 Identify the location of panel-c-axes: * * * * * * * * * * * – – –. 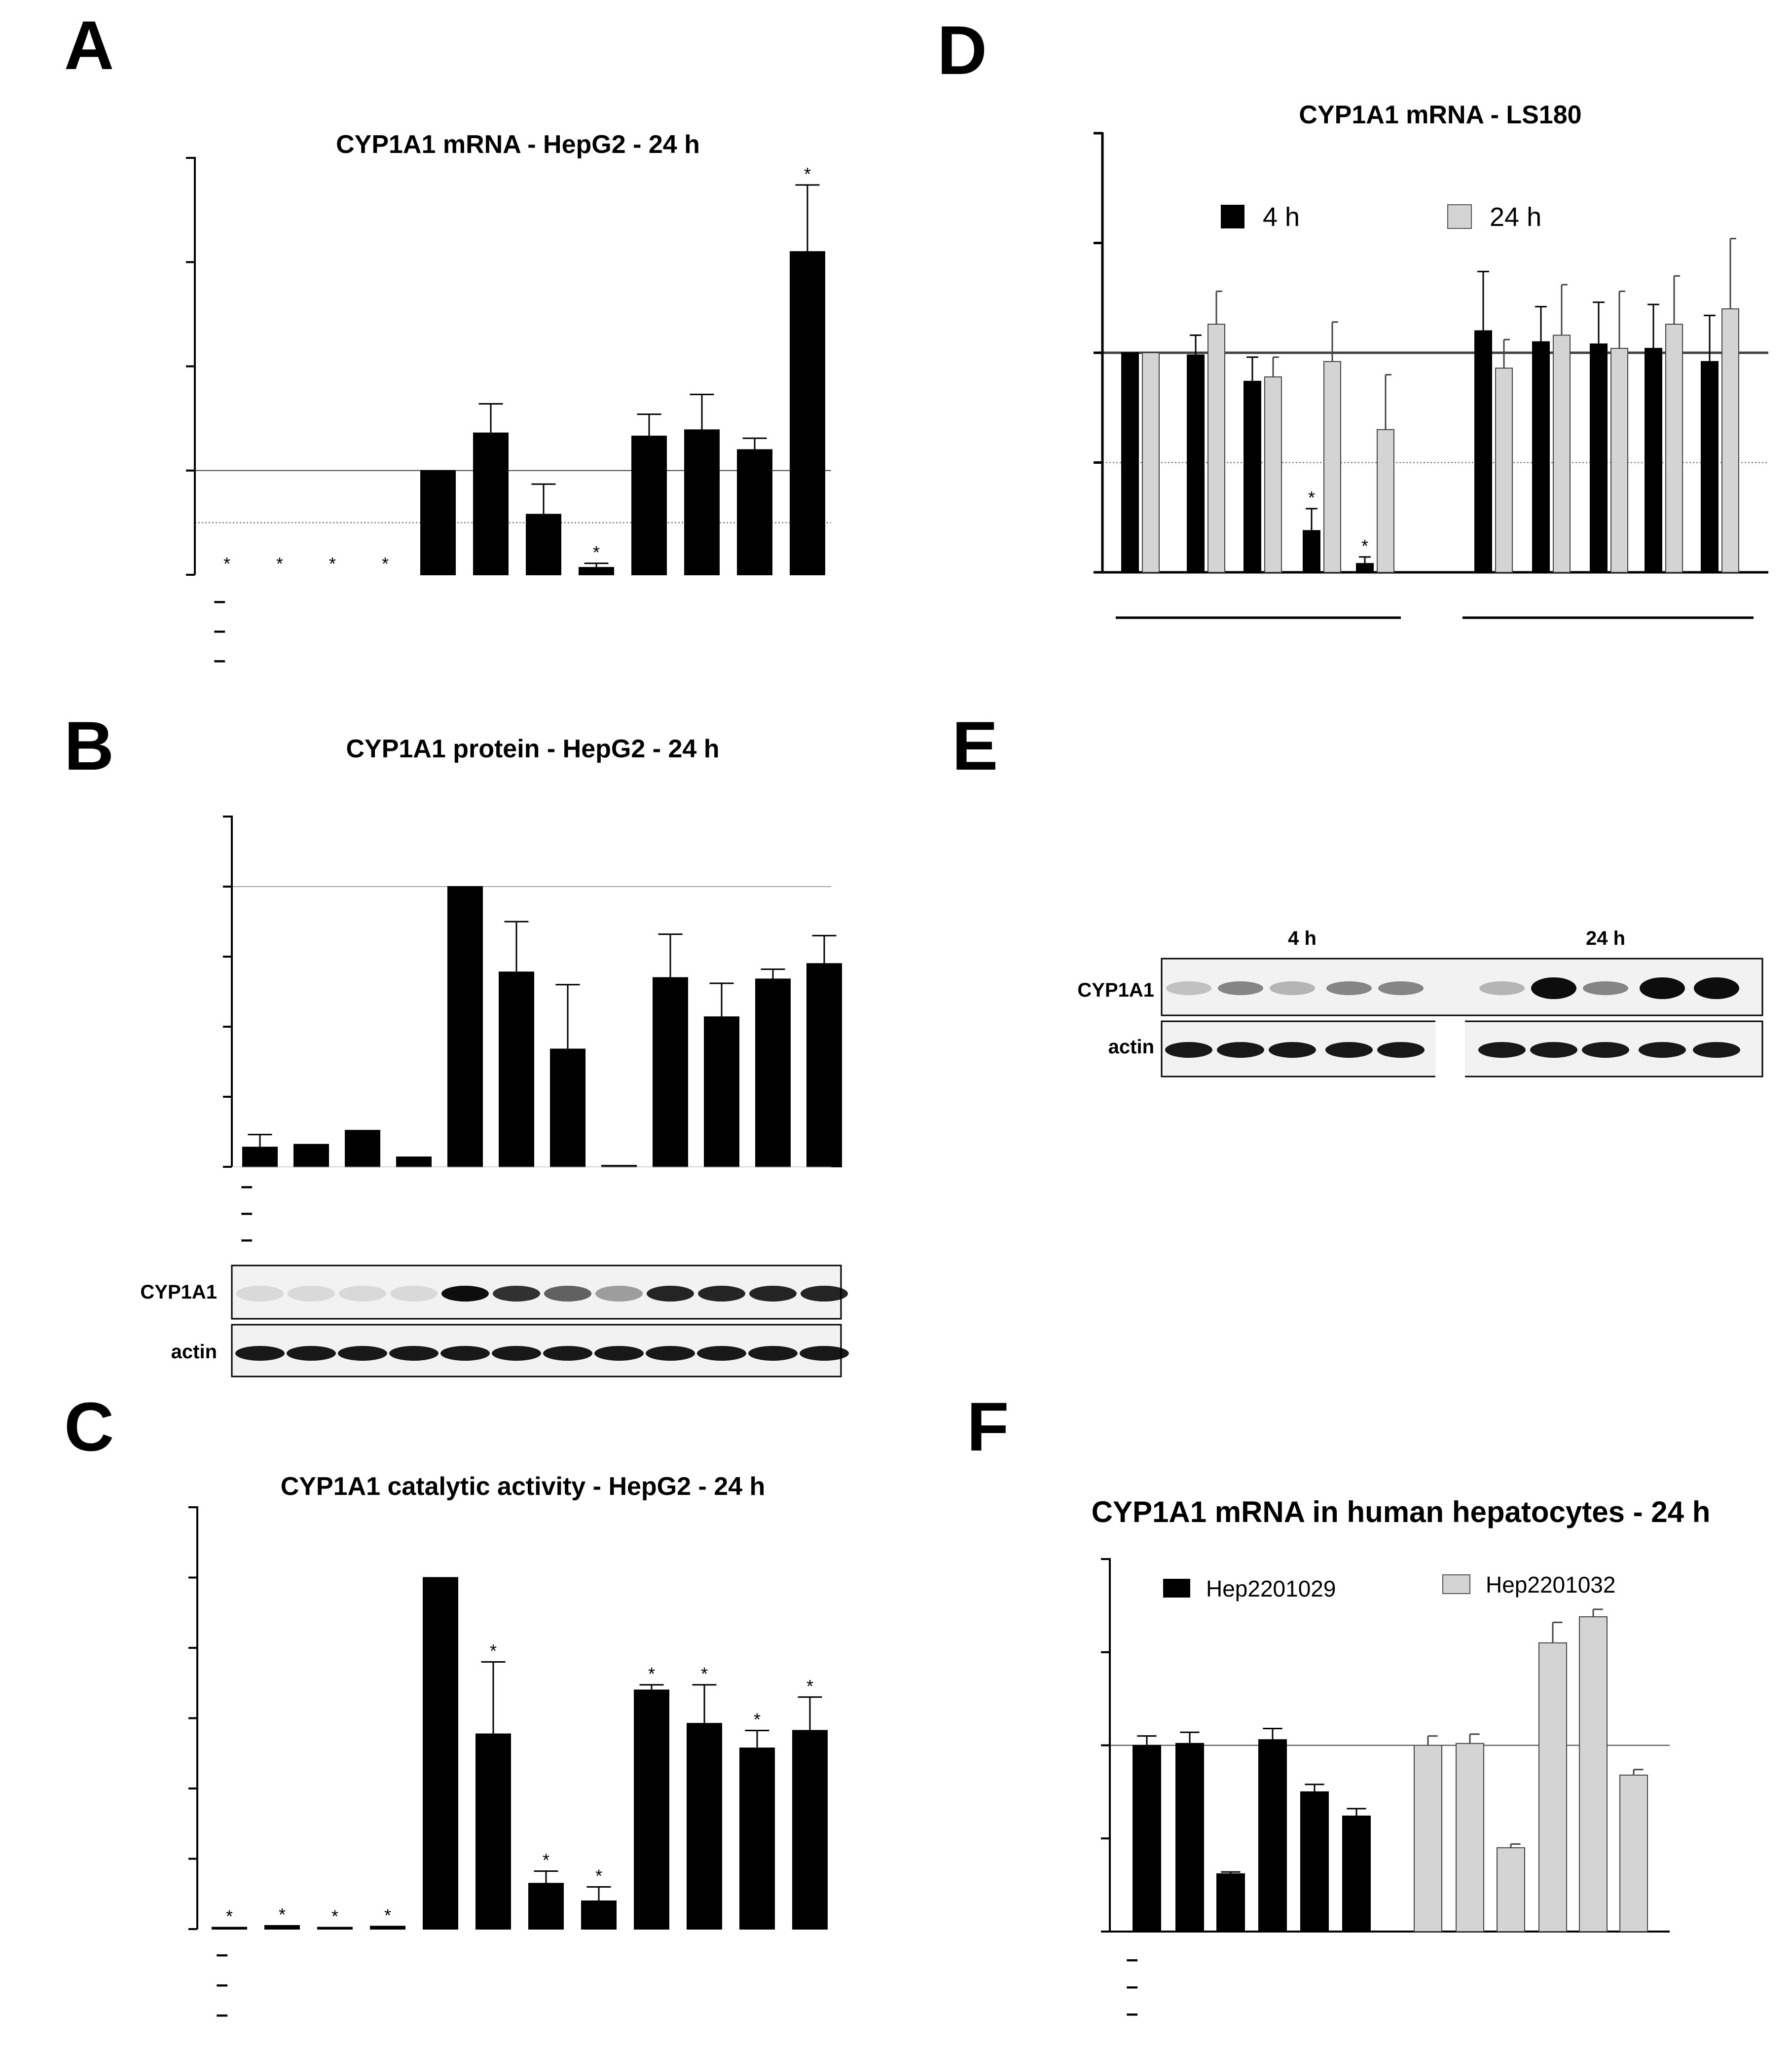
(508, 1766).